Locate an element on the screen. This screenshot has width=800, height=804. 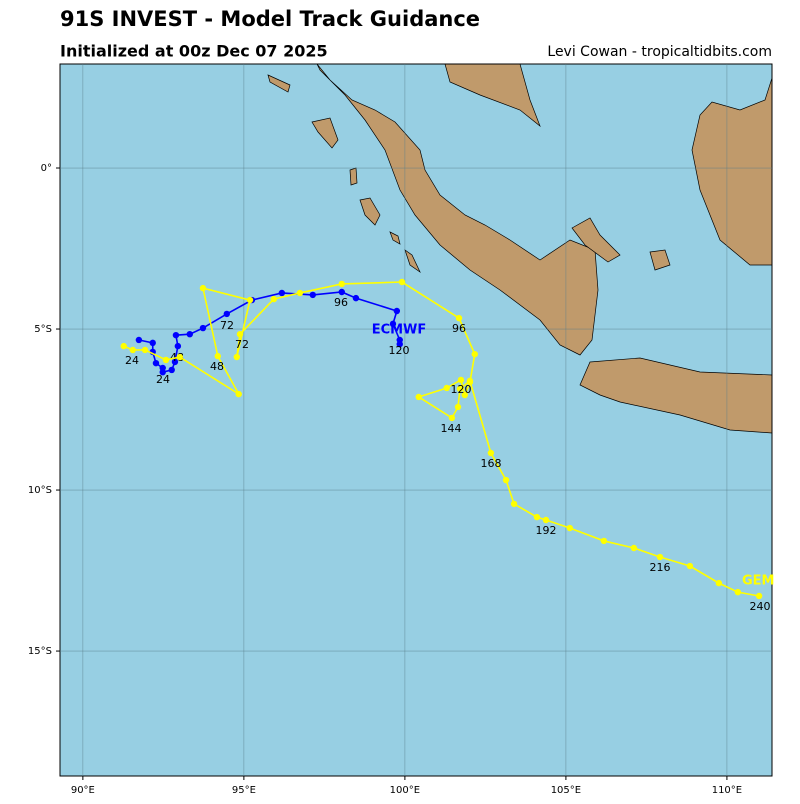
track-name: GEM is located at coordinates (758, 581).